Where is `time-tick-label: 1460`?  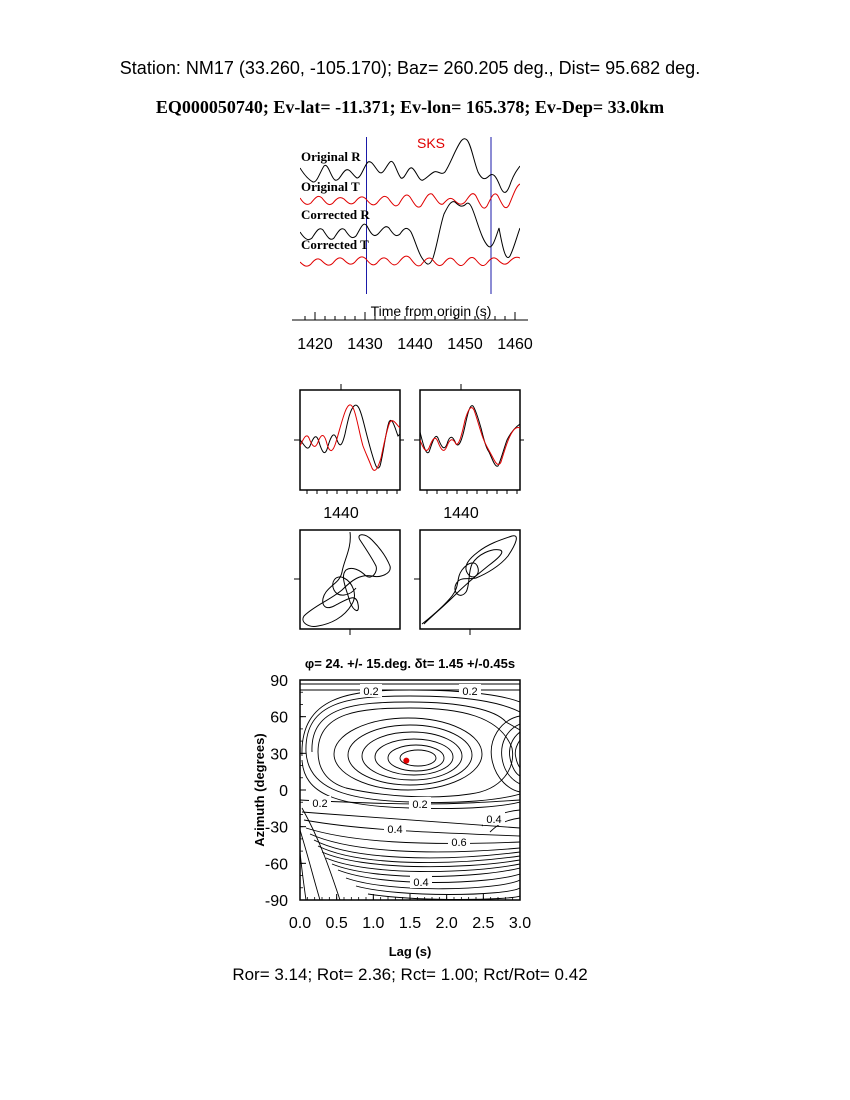 time-tick-label: 1460 is located at coordinates (515, 344).